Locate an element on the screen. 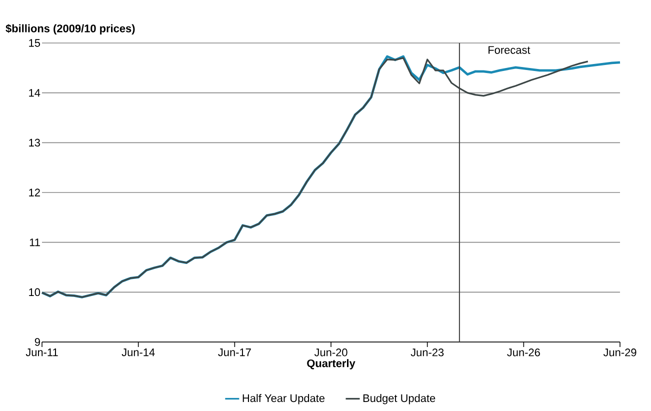 This screenshot has width=651, height=411. y-tick-label: 11 is located at coordinates (35, 242).